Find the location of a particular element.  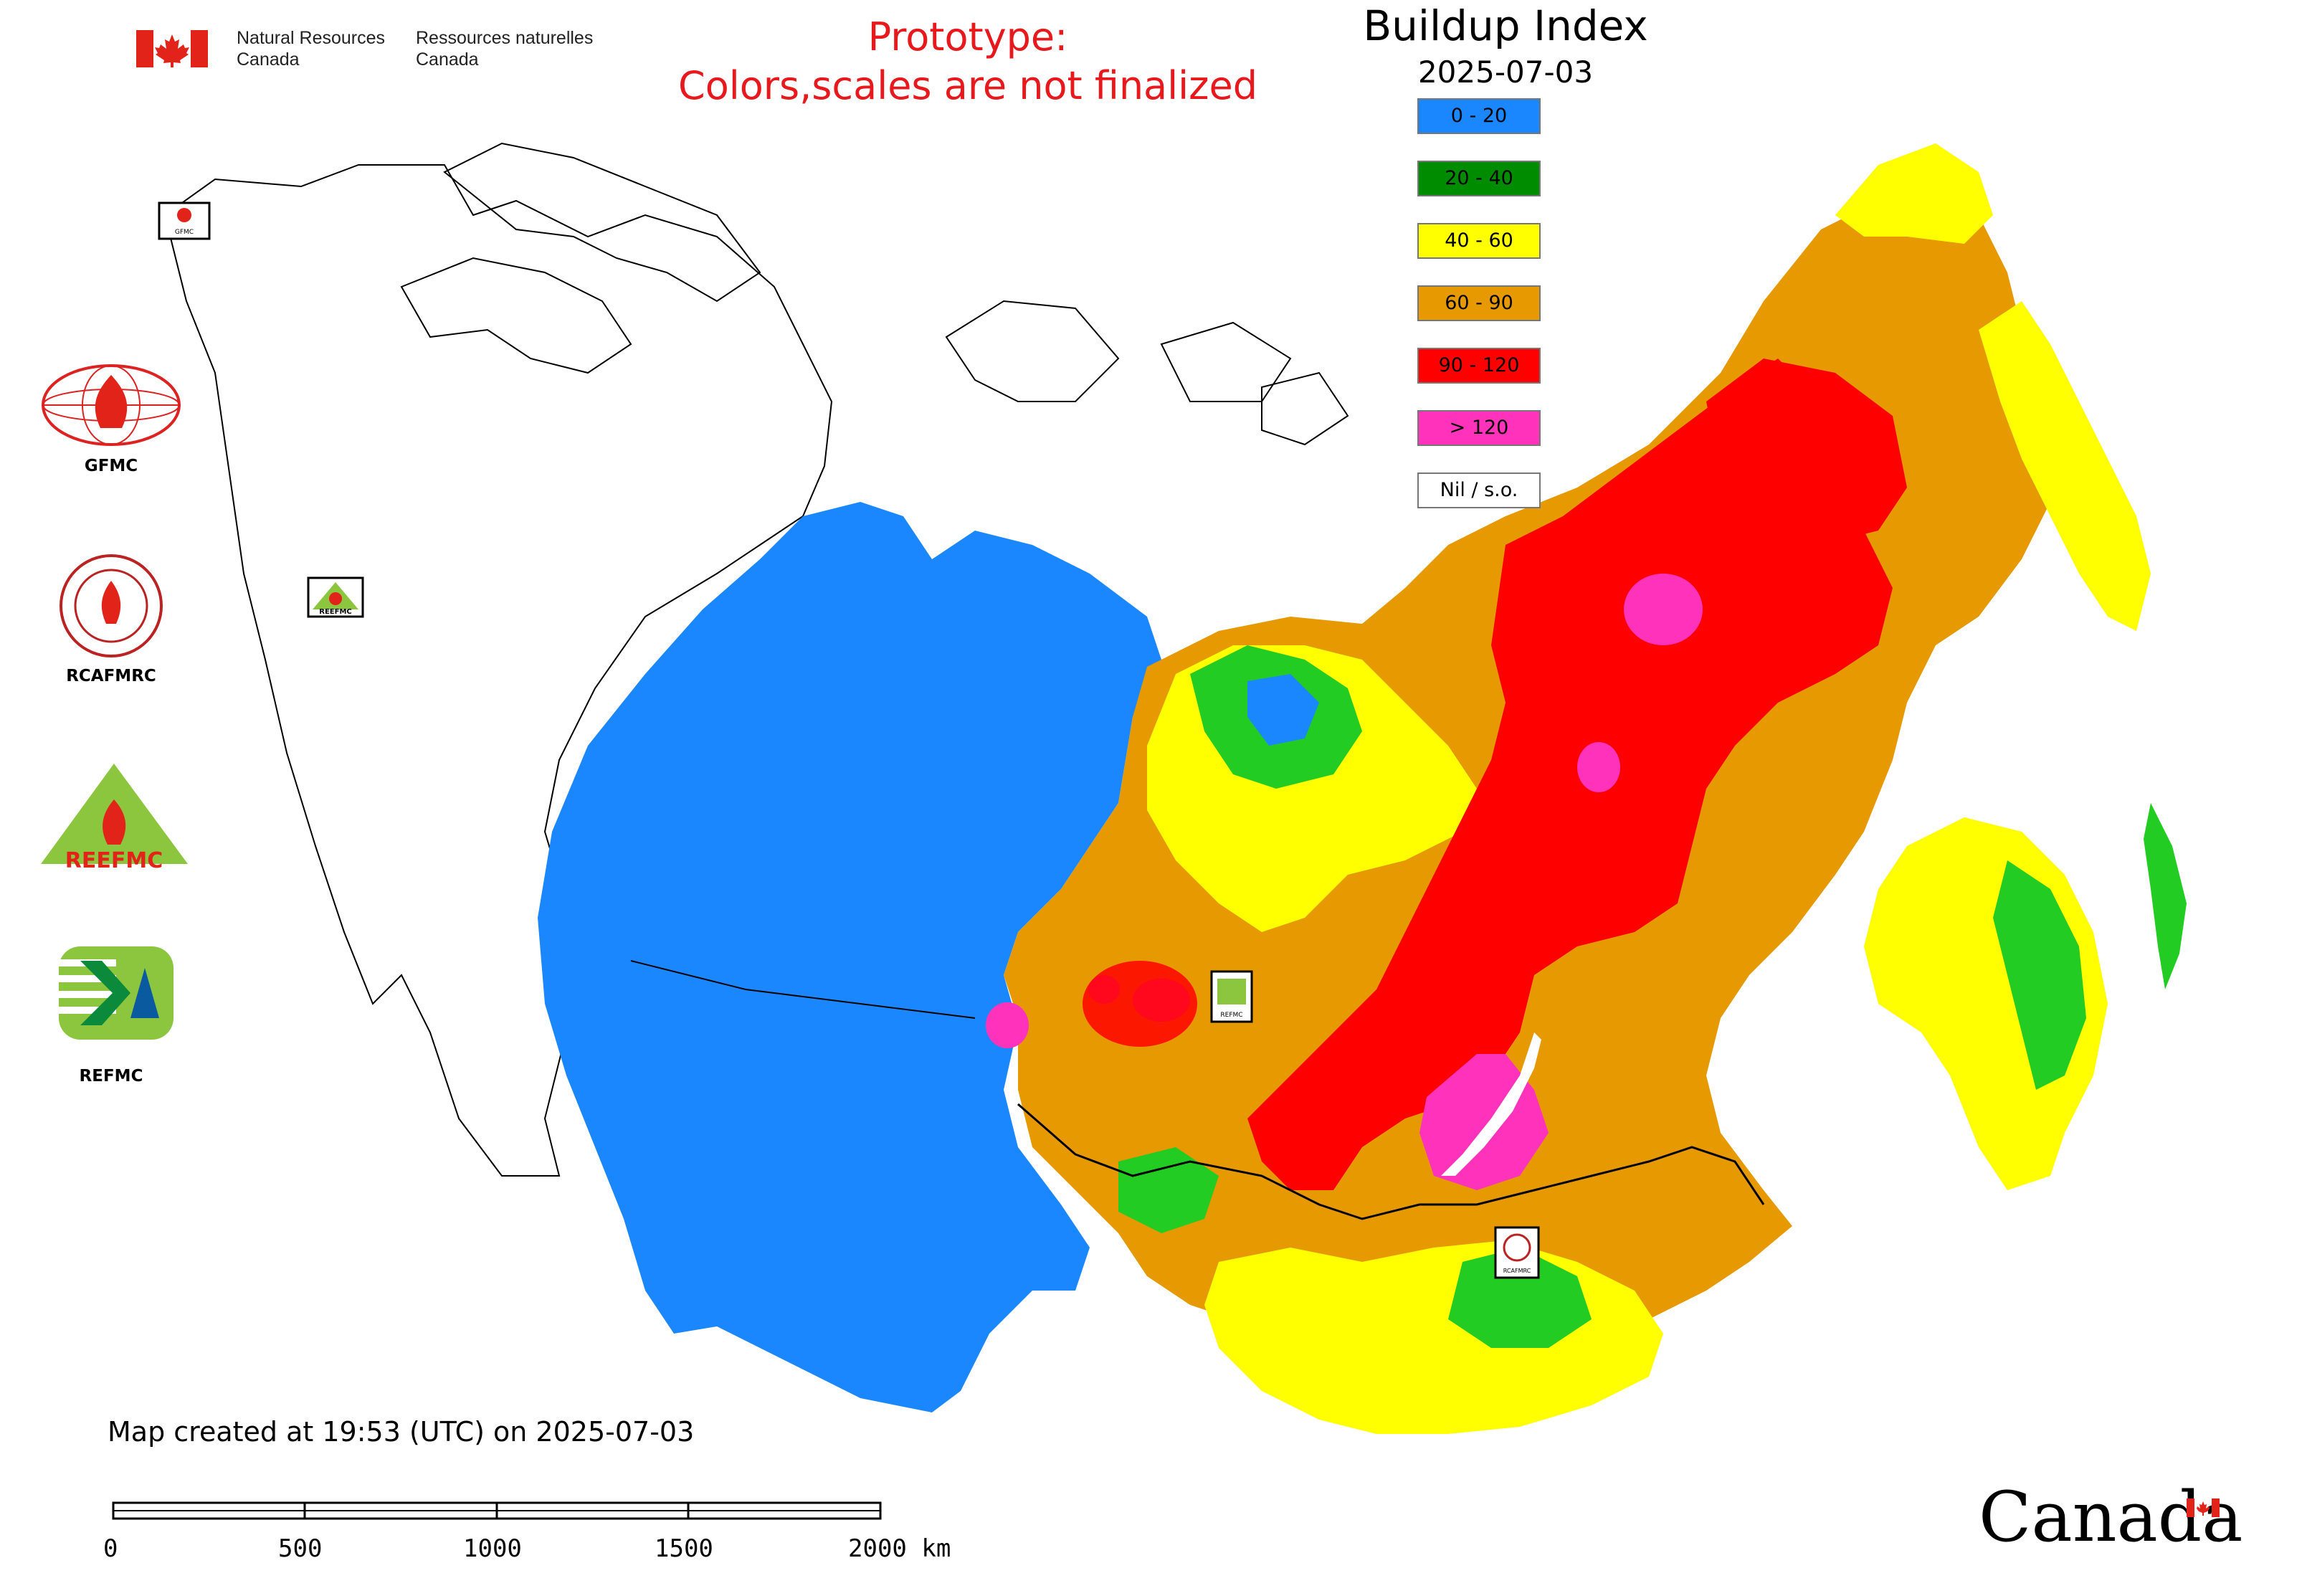

scale-tick-0: 0 is located at coordinates (111, 1548).